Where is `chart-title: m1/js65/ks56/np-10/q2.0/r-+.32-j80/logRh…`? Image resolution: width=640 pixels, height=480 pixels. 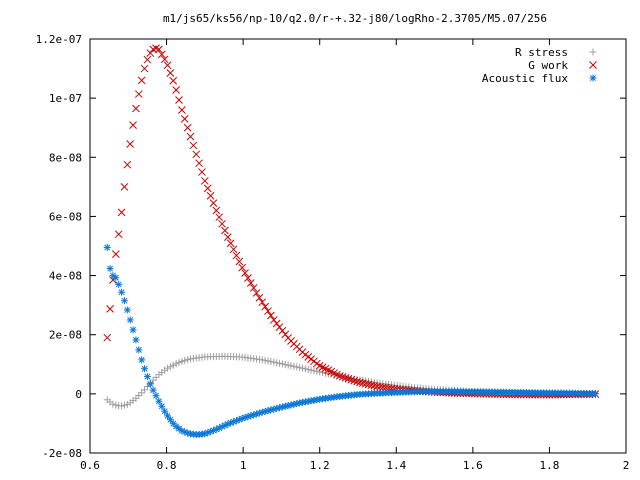 chart-title: m1/js65/ks56/np-10/q2.0/r-+.32-j80/logRh… is located at coordinates (355, 18).